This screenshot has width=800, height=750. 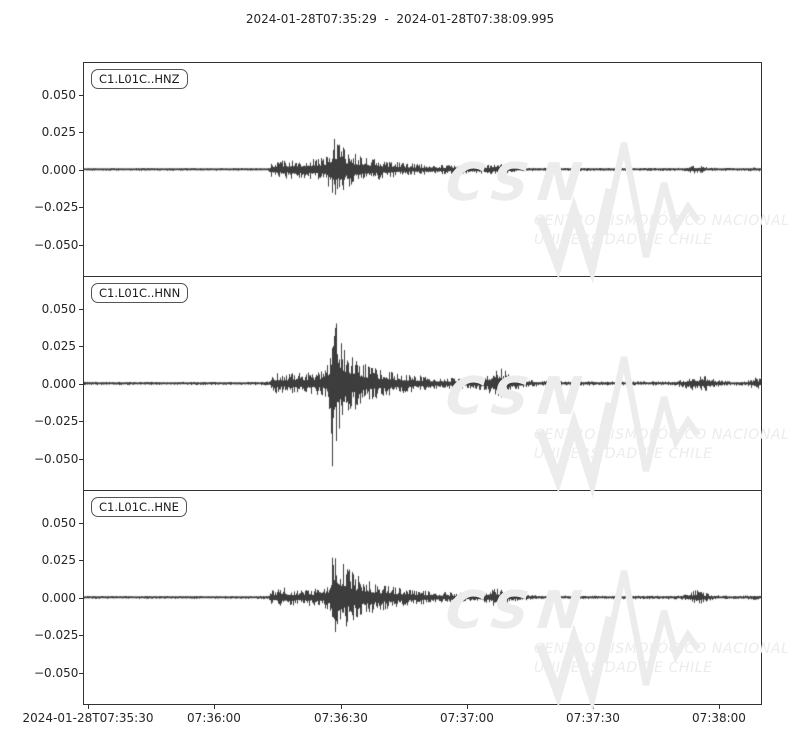 I want to click on channel-label-hne: C1.L01C..HNE, so click(x=139, y=507).